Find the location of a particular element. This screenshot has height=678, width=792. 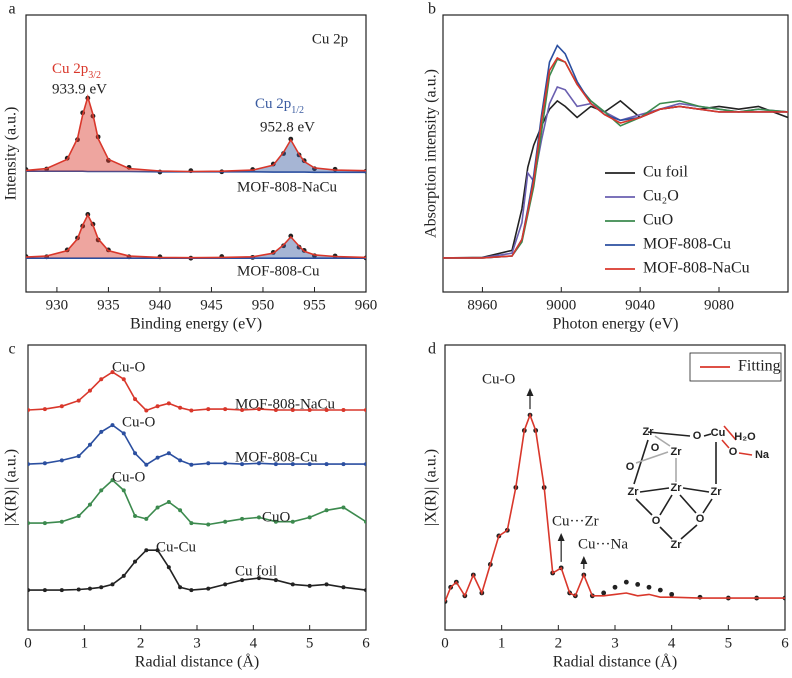

x-tick-label: 6 is located at coordinates (785, 643).